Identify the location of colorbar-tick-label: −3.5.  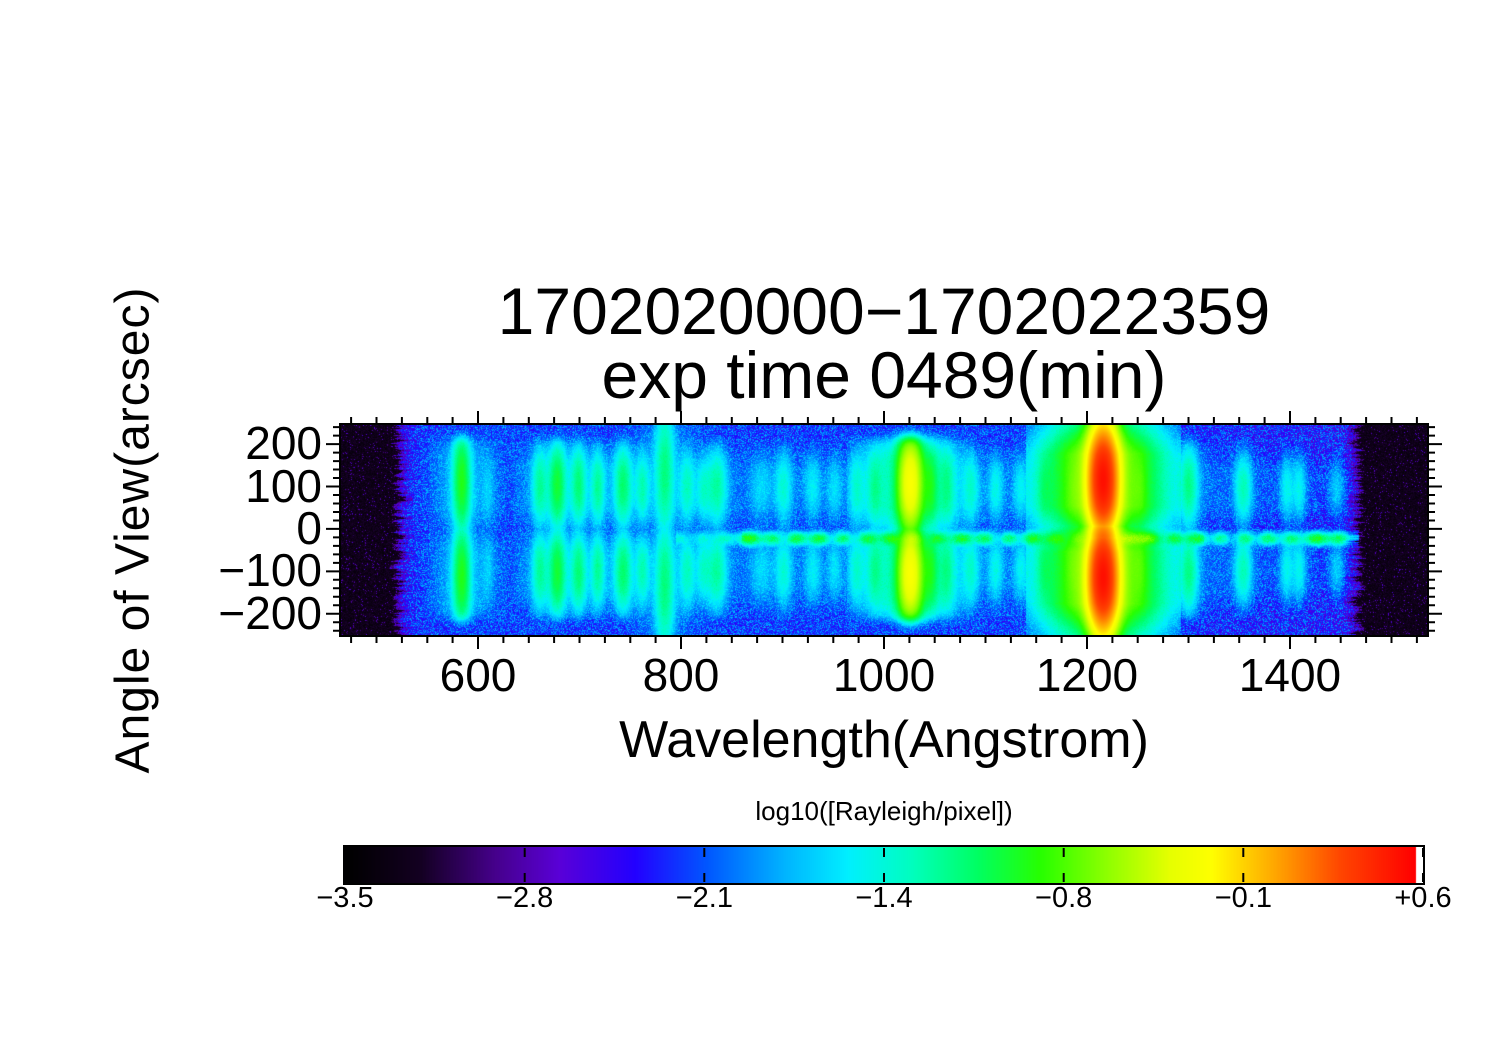
(345, 898).